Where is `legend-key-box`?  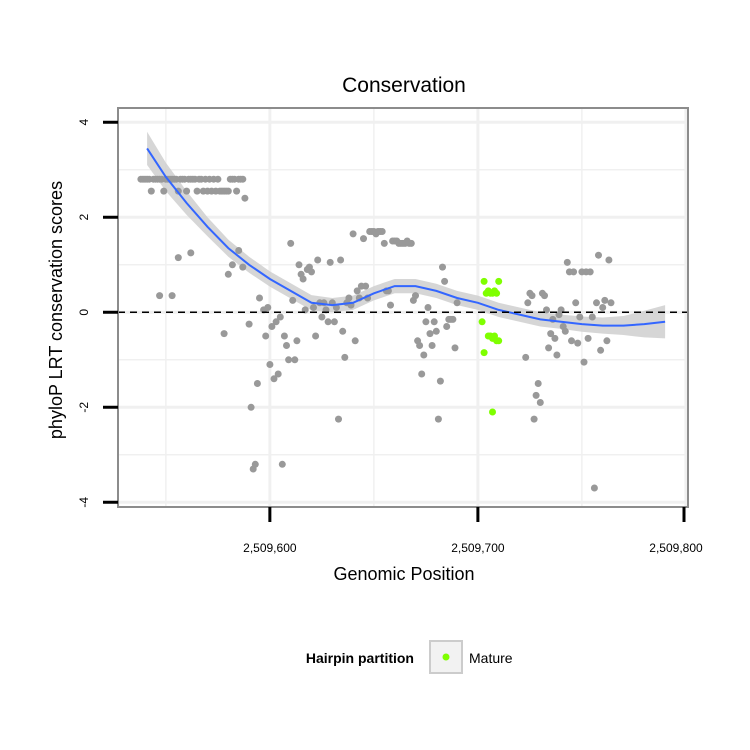 legend-key-box is located at coordinates (446, 657).